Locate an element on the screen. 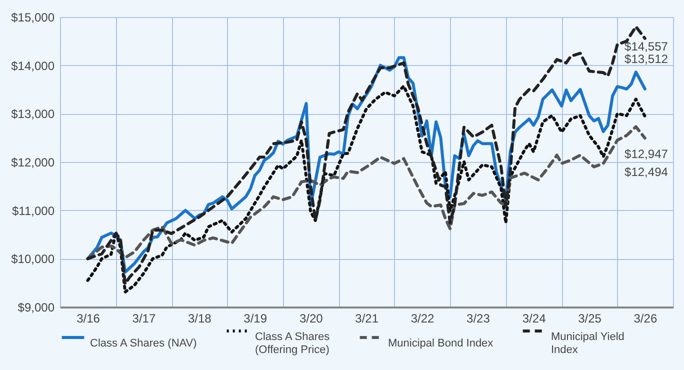  x-tick-label: 3/20 is located at coordinates (311, 319).